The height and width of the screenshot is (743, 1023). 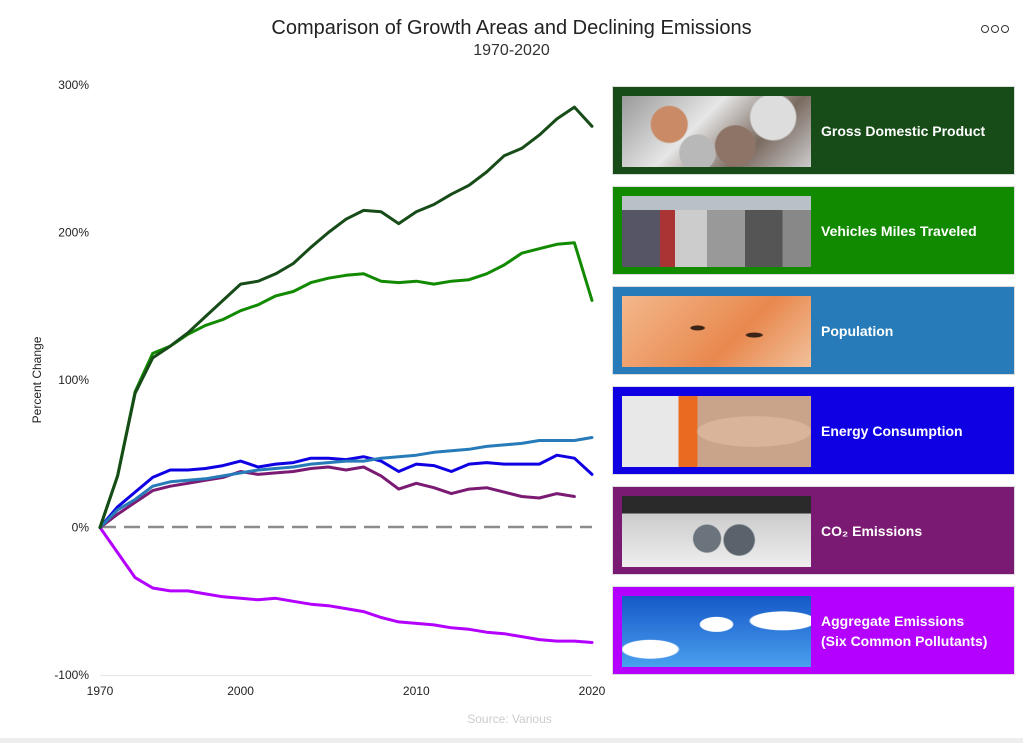 I want to click on coins-image, so click(x=716, y=131).